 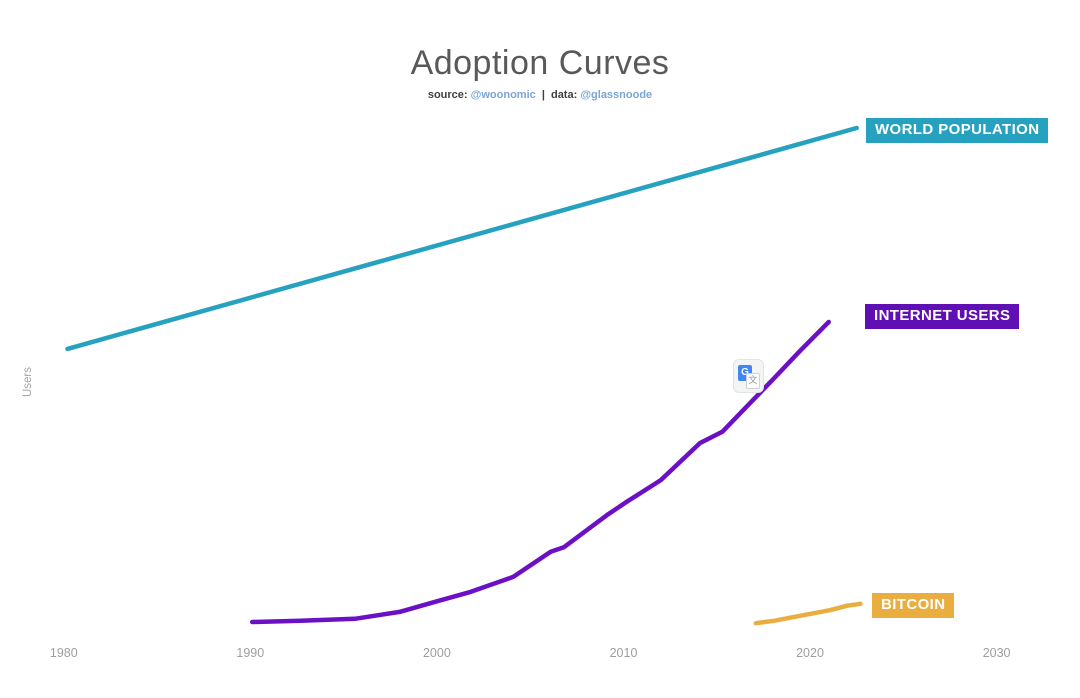 I want to click on x-tick-label-1990: 1990, so click(x=250, y=653).